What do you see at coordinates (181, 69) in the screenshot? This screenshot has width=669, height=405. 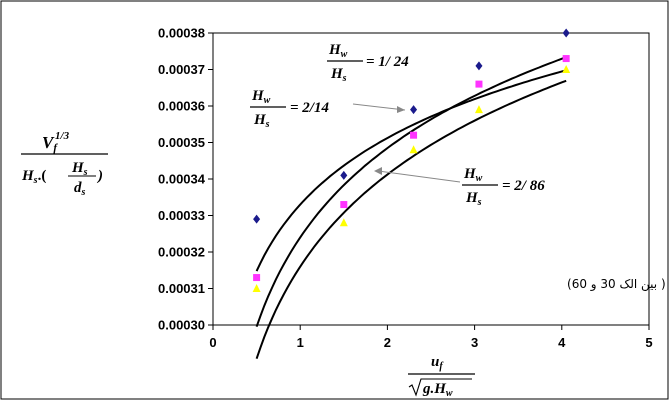 I see `y-tick-label: 0.00037` at bounding box center [181, 69].